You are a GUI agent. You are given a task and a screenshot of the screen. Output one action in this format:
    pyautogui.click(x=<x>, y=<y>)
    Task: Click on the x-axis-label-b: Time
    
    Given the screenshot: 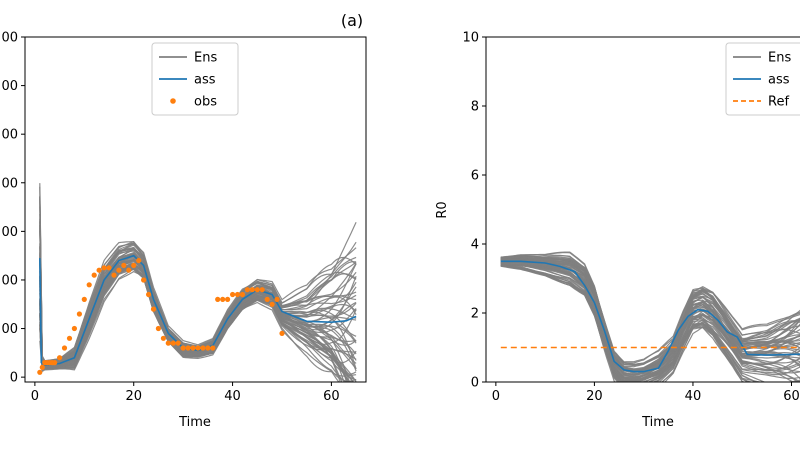 What is the action you would take?
    pyautogui.click(x=657, y=422)
    